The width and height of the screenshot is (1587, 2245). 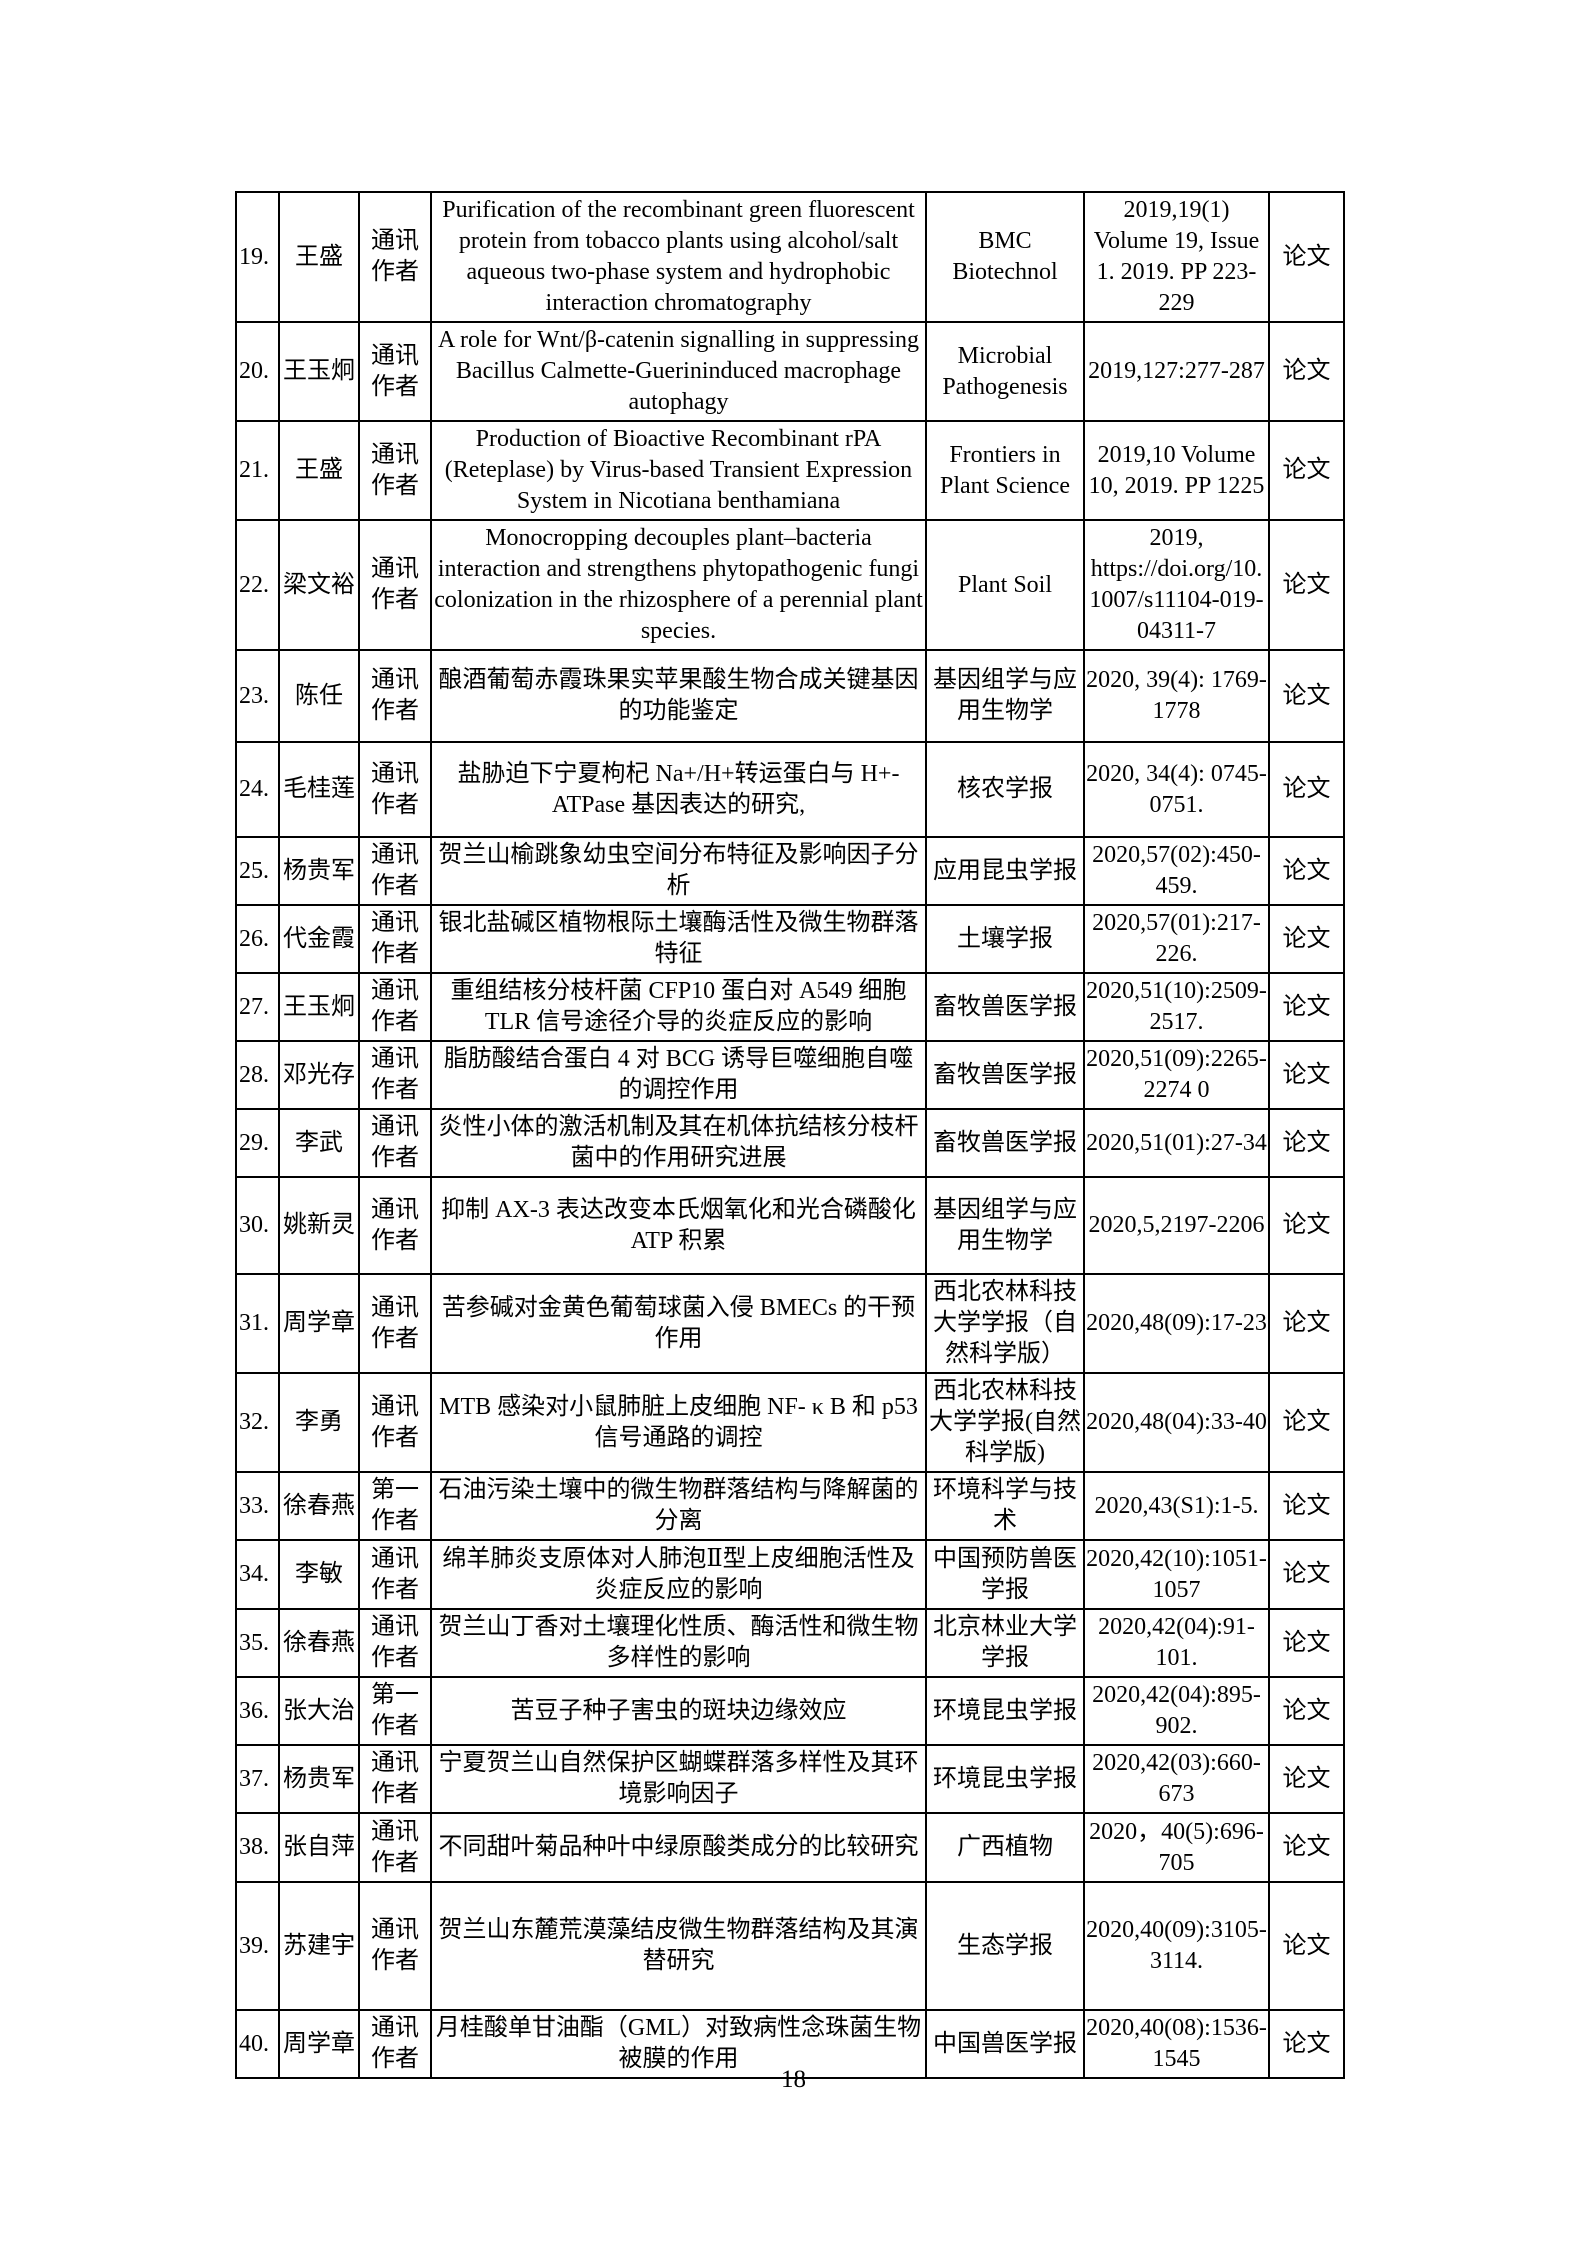 I want to click on cell-paper-title: 银北盐碱区植物根际土壤酶活性及微生物群落特征, so click(x=678, y=939).